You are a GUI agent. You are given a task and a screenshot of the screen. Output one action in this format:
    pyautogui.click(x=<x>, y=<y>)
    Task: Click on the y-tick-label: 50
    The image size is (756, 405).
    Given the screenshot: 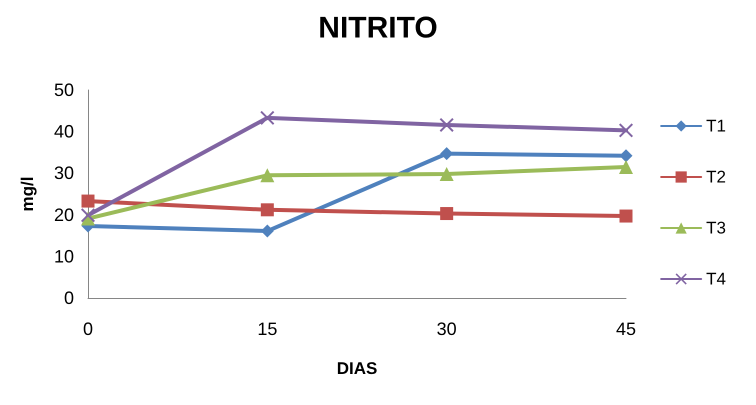 What is the action you would take?
    pyautogui.click(x=64, y=90)
    